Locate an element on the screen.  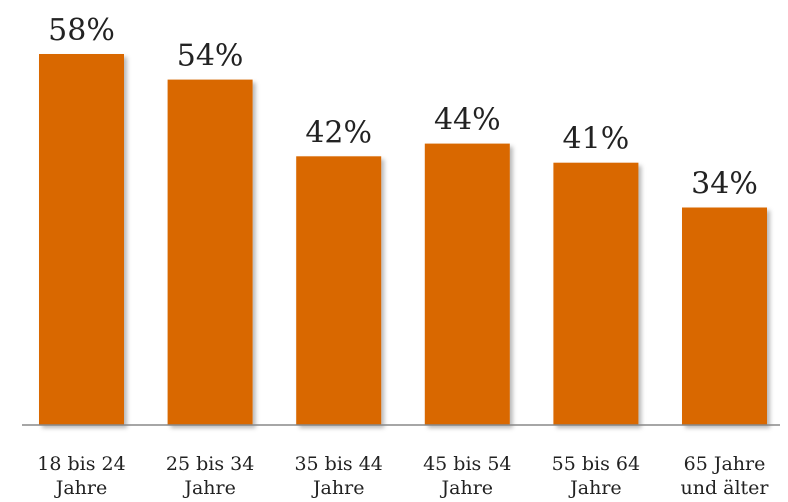
category-label-5: 55 bis 64 Jahre is located at coordinates (596, 476).